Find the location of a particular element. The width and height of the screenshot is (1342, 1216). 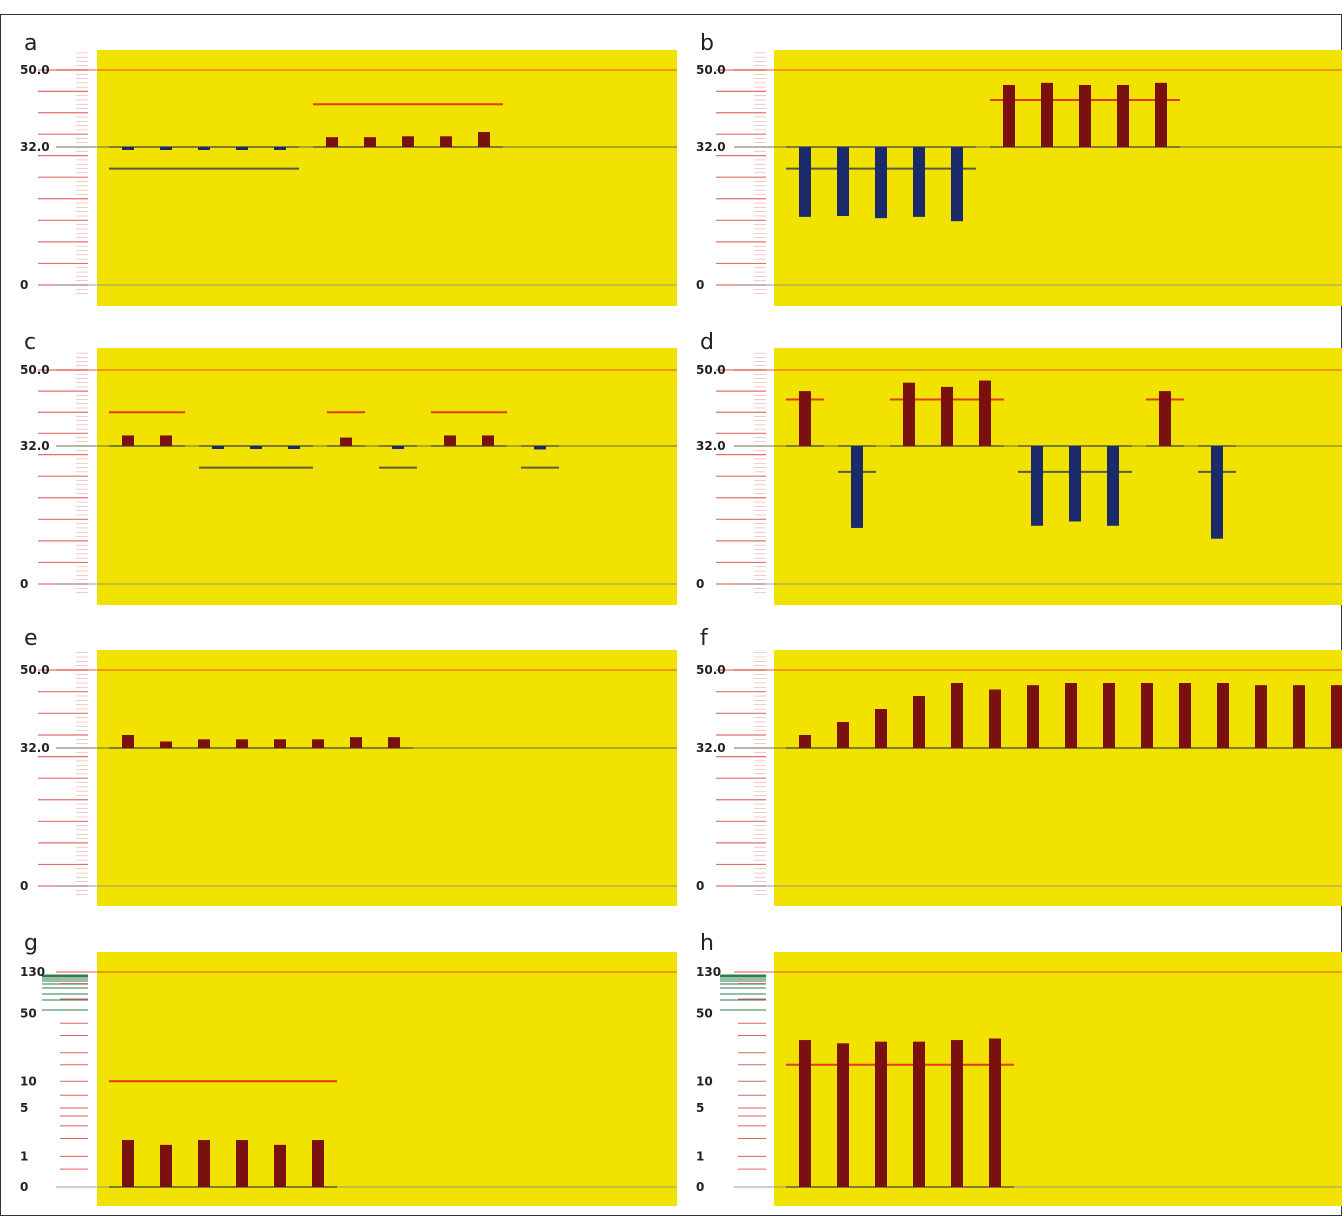

panel-e: e 50.0 32.0 0 is located at coordinates (348, 766).